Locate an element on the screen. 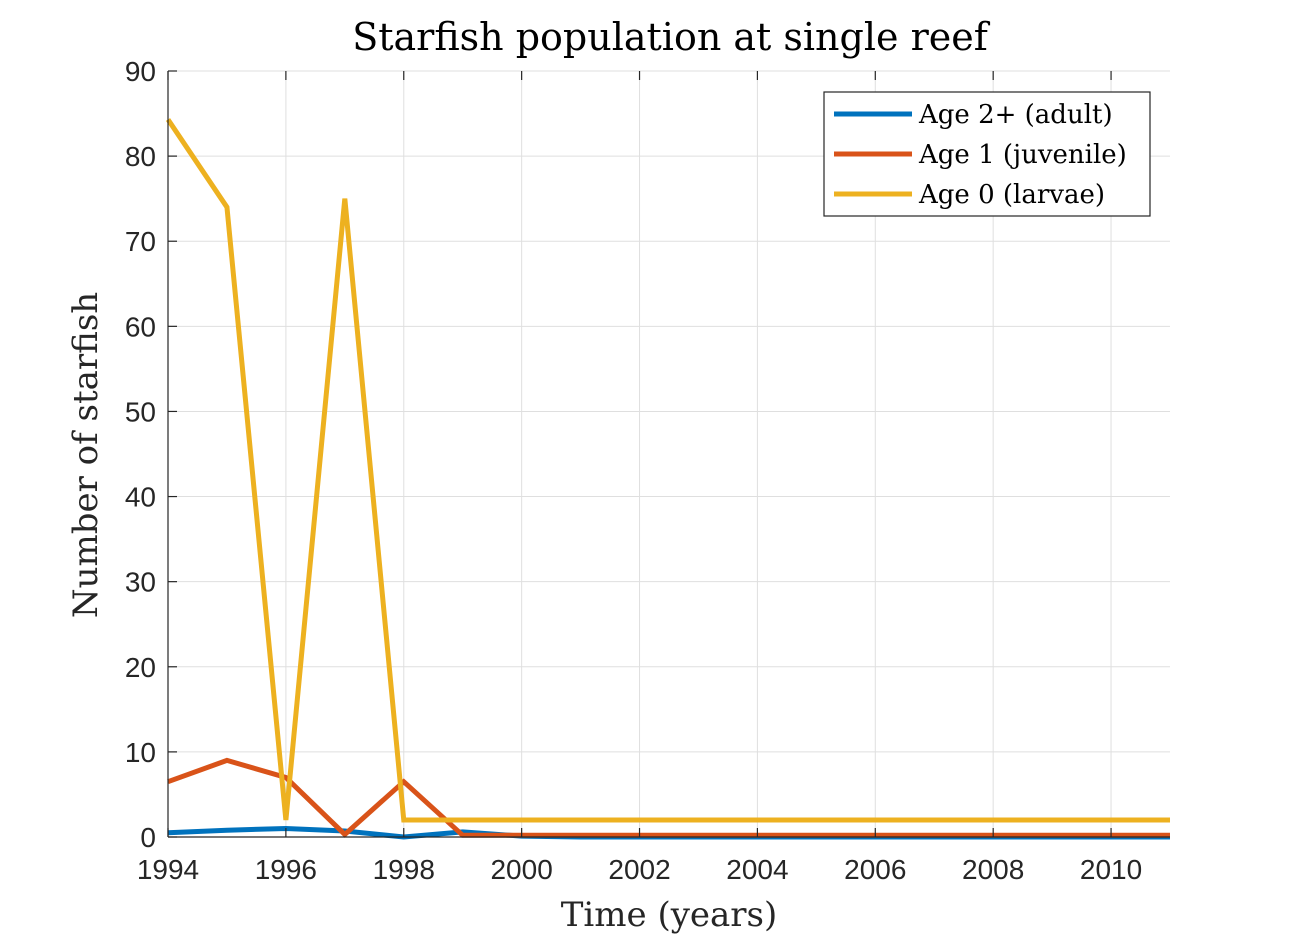 The width and height of the screenshot is (1294, 941). x-tick-label: 2000 is located at coordinates (521, 869).